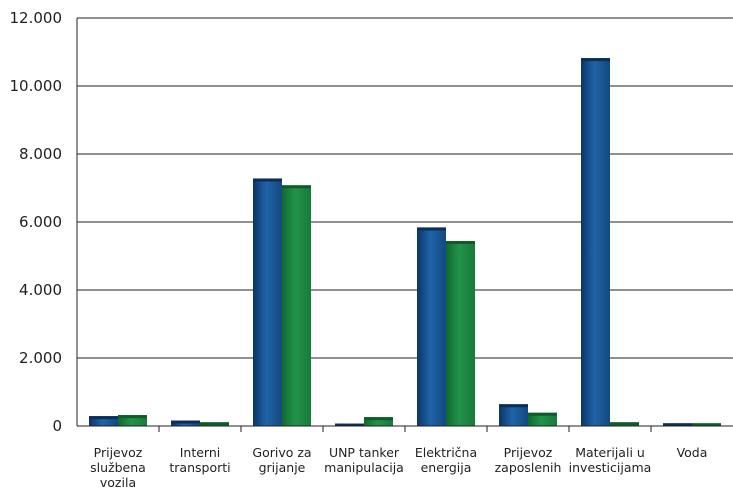  What do you see at coordinates (692, 452) in the screenshot?
I see `category-label: Voda` at bounding box center [692, 452].